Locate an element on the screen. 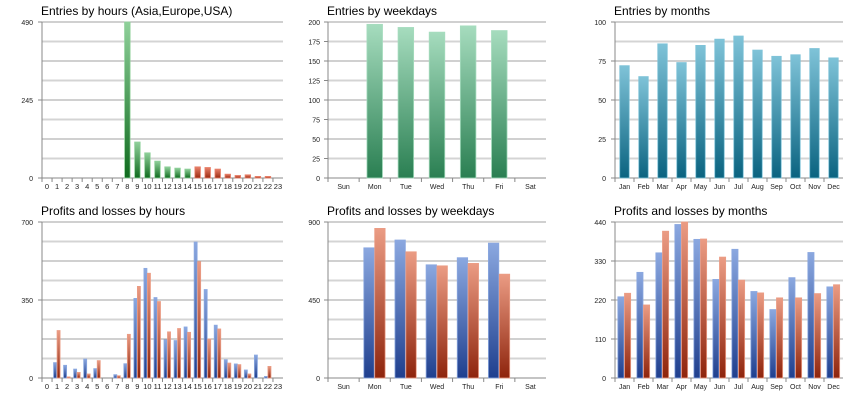 This screenshot has height=400, width=860. bar-losses-Jan is located at coordinates (628, 335).